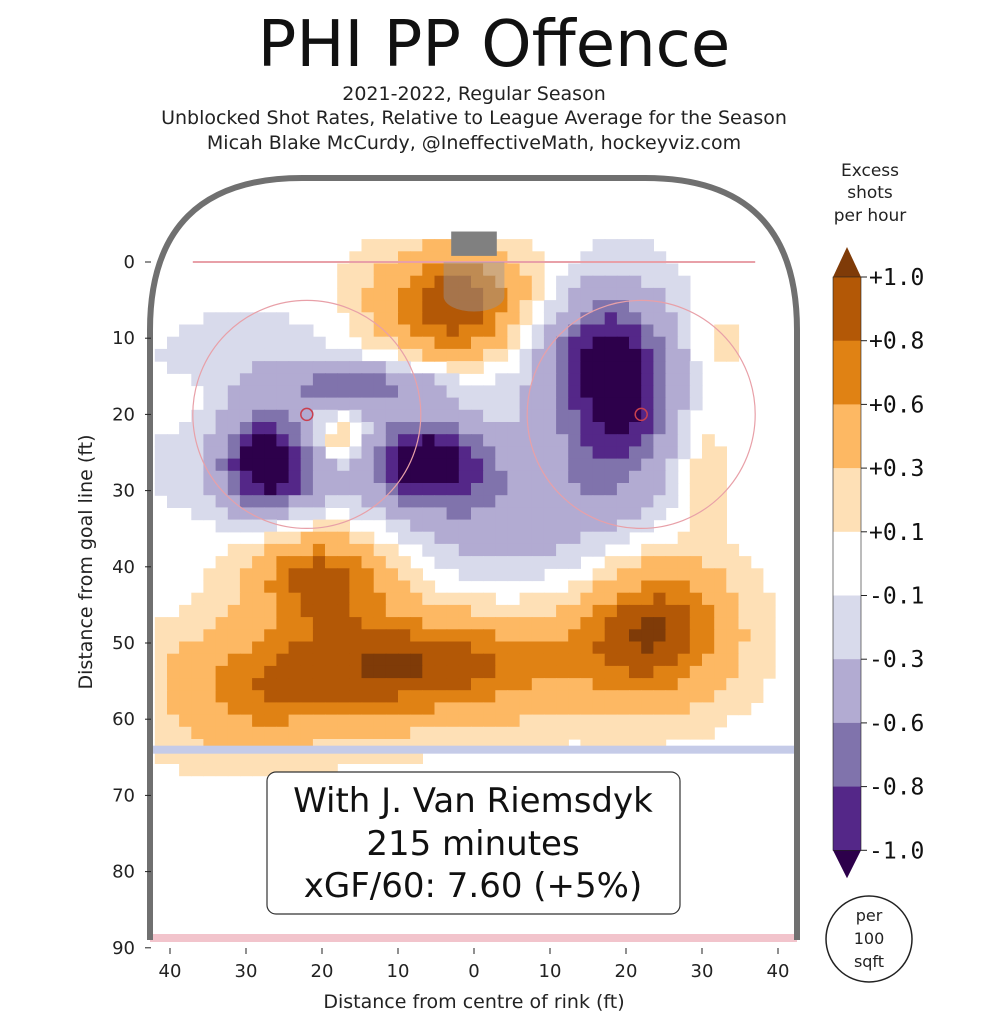 The height and width of the screenshot is (1024, 981). Describe the element at coordinates (847, 262) in the screenshot. I see `colorbar-top-extend` at that location.